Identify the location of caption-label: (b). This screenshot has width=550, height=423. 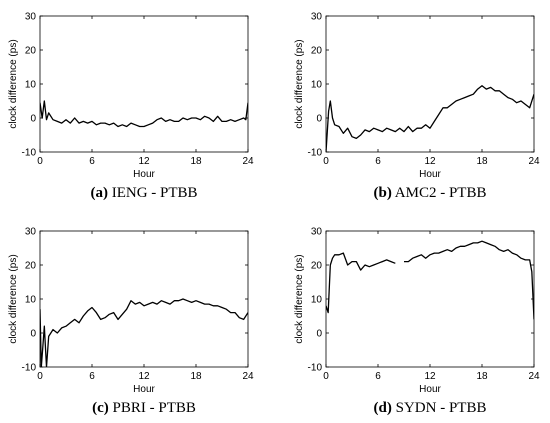
(383, 193).